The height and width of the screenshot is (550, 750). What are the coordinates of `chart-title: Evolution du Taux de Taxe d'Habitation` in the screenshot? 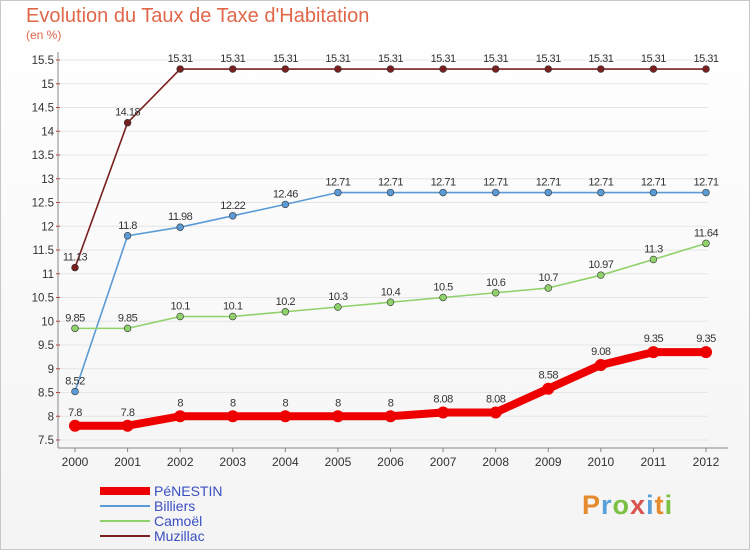 It's located at (198, 16).